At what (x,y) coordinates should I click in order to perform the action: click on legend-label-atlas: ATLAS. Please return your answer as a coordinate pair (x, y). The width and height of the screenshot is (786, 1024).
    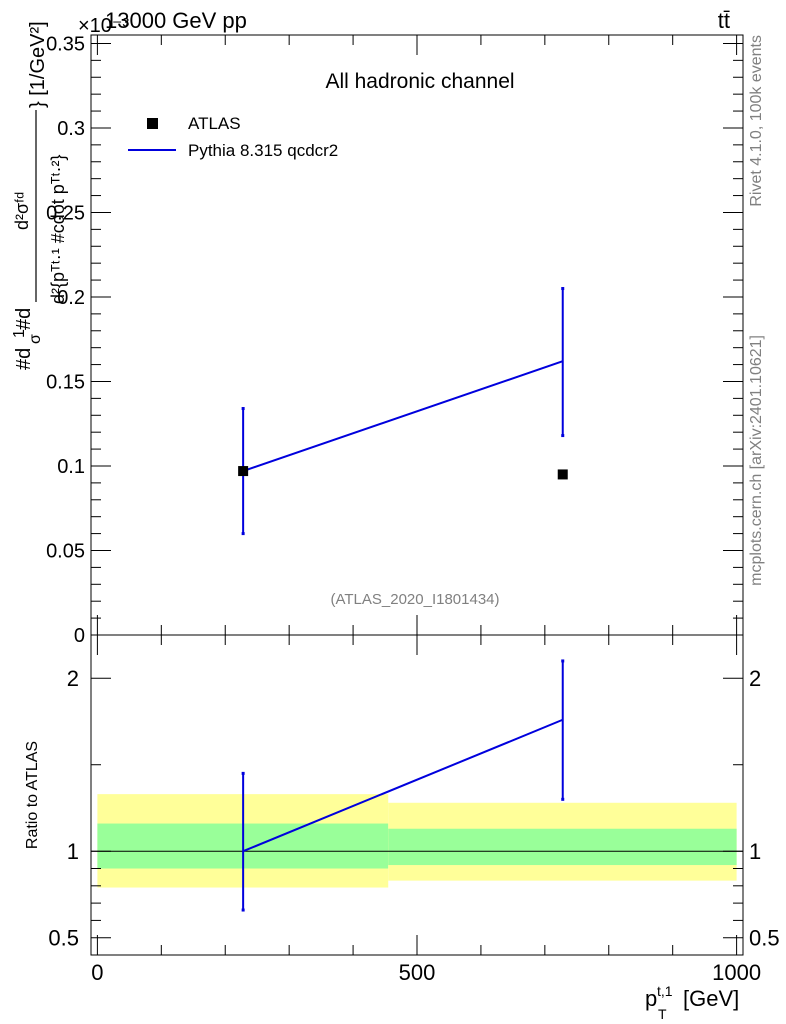
    Looking at the image, I should click on (214, 123).